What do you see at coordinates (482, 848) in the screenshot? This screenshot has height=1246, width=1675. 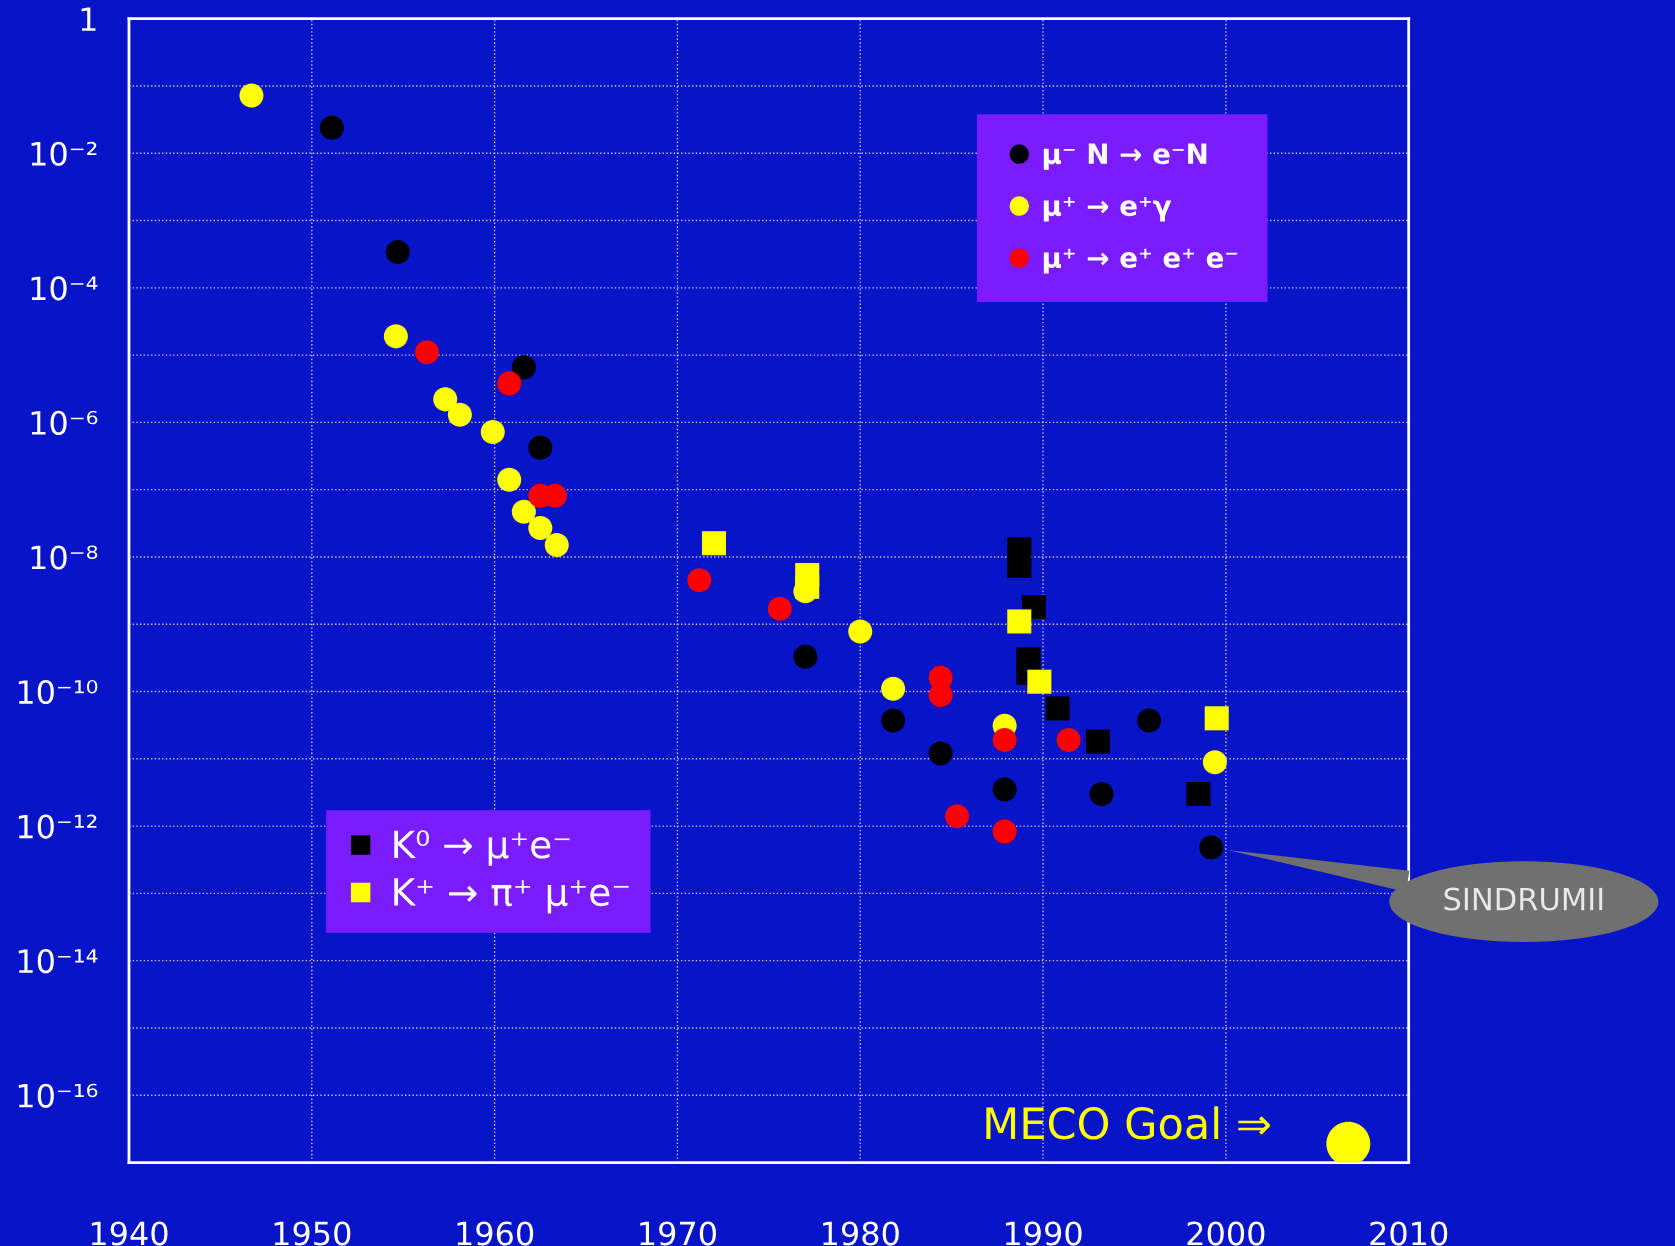 I see `legend-label: K⁰ → μ⁺e⁻` at bounding box center [482, 848].